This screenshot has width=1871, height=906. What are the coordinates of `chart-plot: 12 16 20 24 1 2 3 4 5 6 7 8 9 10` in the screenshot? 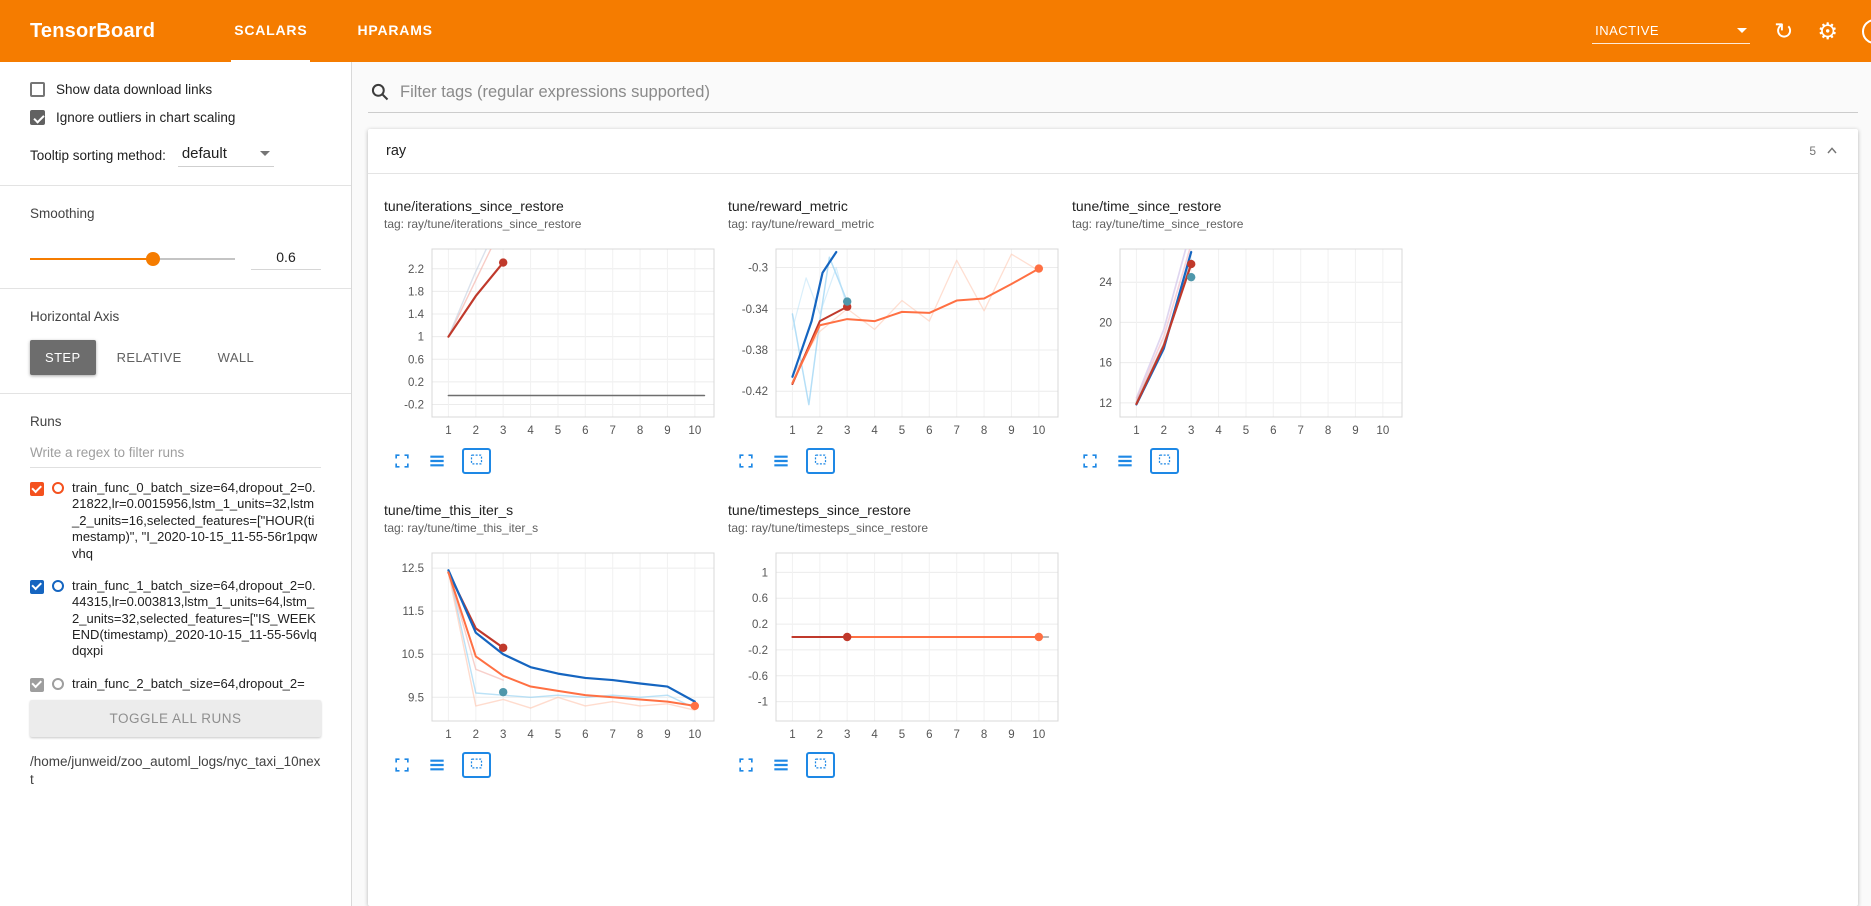 It's located at (1241, 343).